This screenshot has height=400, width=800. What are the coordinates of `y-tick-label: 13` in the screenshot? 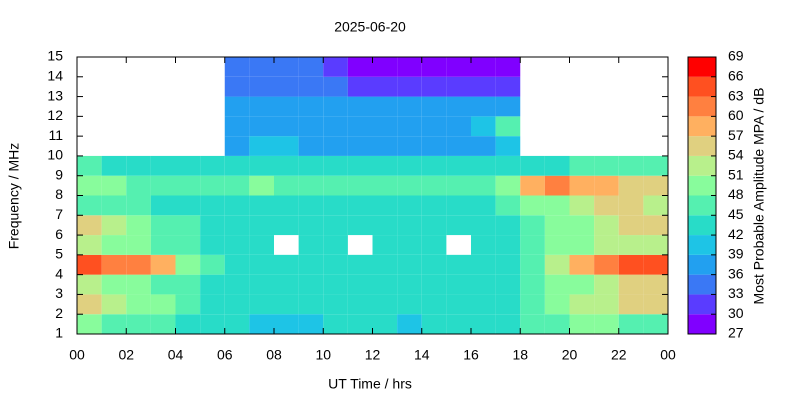 It's located at (55, 95).